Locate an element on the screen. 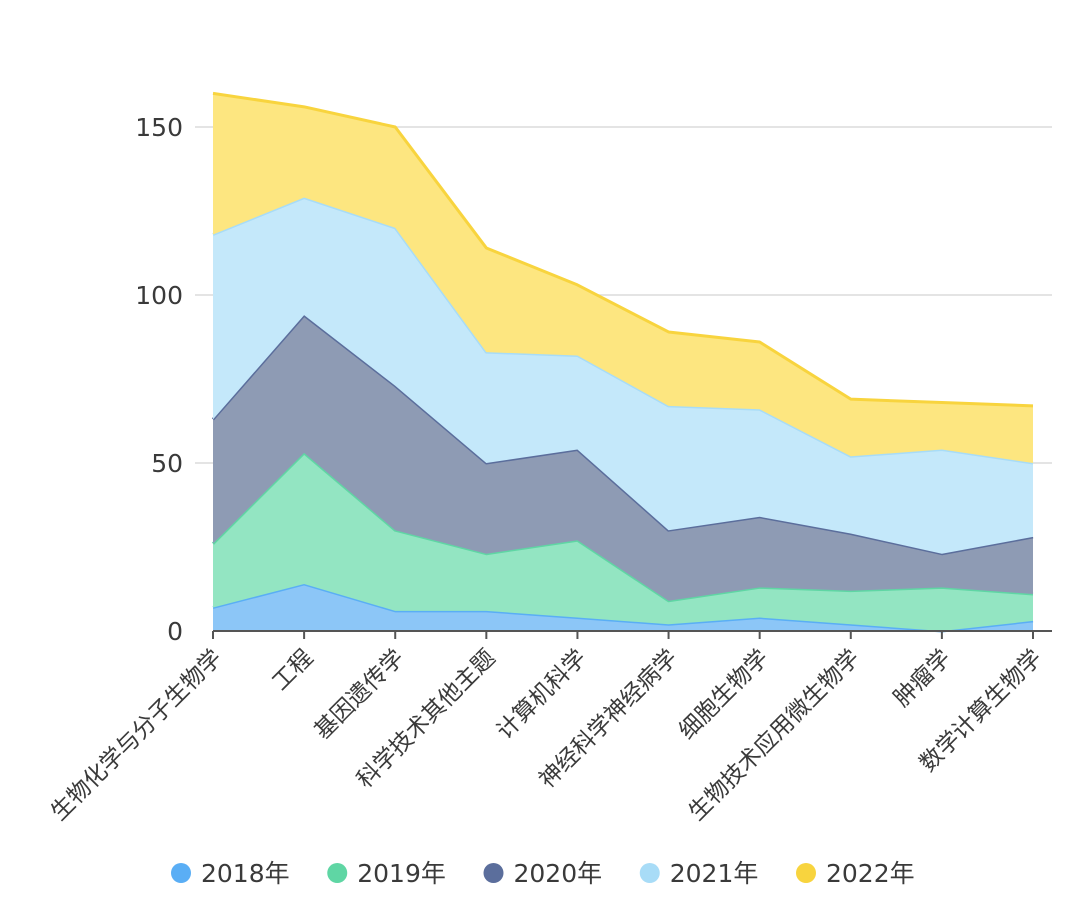 The width and height of the screenshot is (1080, 922). data-point-2022年-肿瘤学 is located at coordinates (942, 403).